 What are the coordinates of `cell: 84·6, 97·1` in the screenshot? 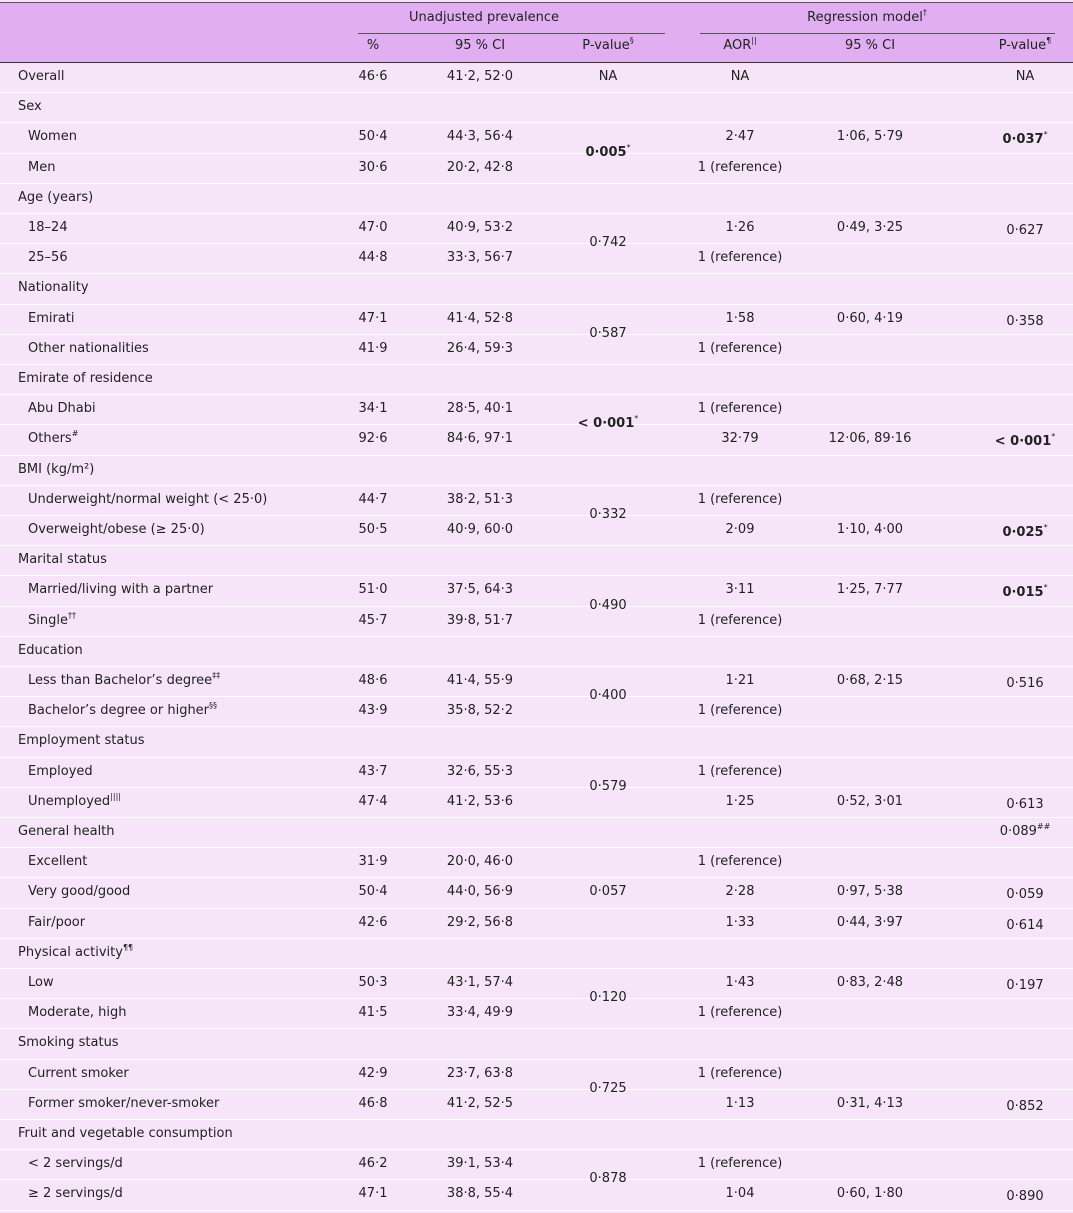 It's located at (480, 439).